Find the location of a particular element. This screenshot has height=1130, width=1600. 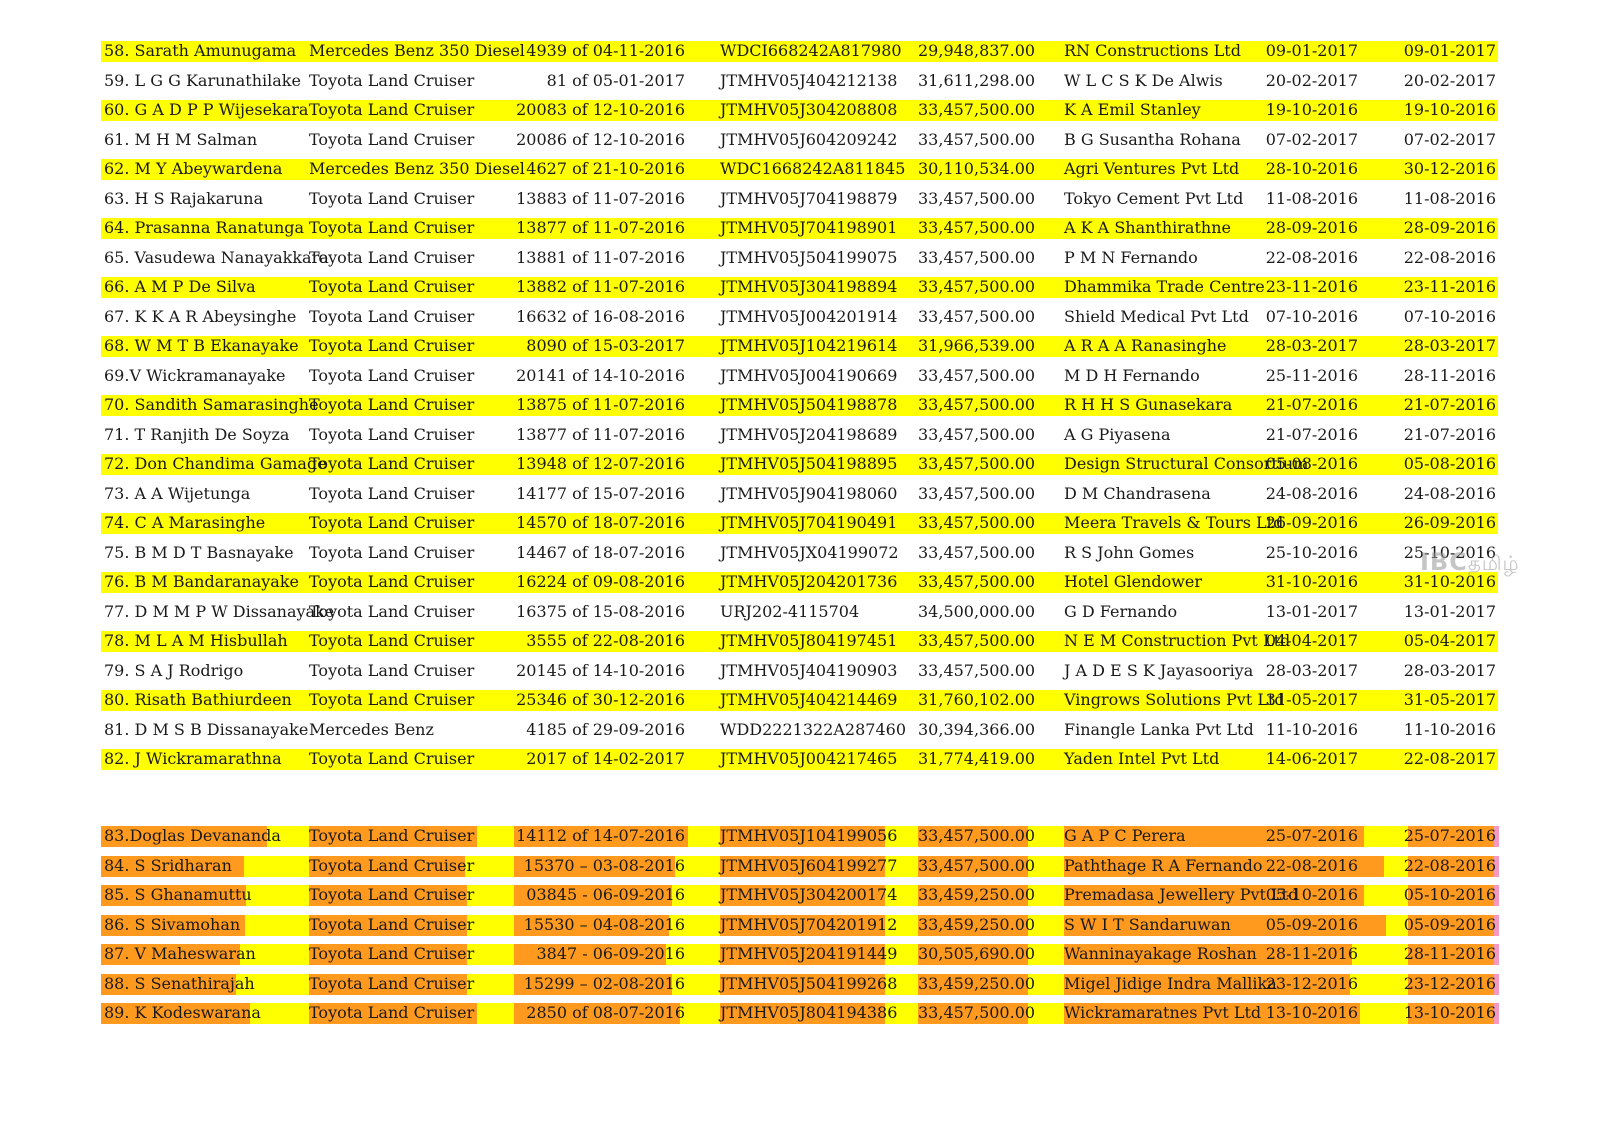

date-2-cell: 07-10-2016 is located at coordinates (1449, 316).